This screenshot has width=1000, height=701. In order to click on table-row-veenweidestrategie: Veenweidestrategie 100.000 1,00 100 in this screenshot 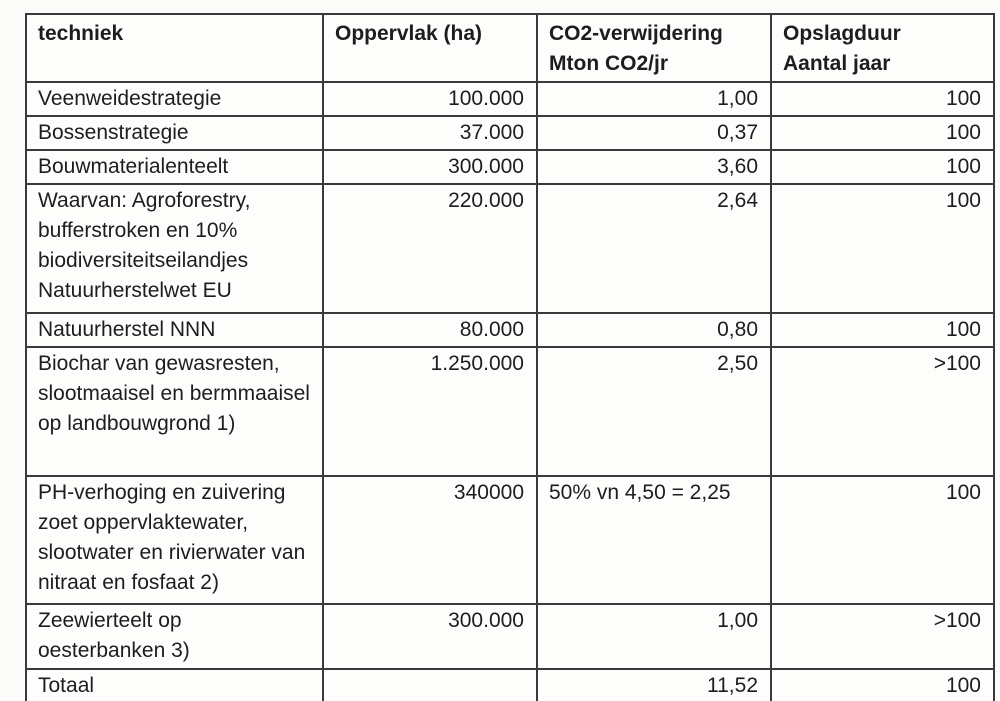, I will do `click(510, 99)`.